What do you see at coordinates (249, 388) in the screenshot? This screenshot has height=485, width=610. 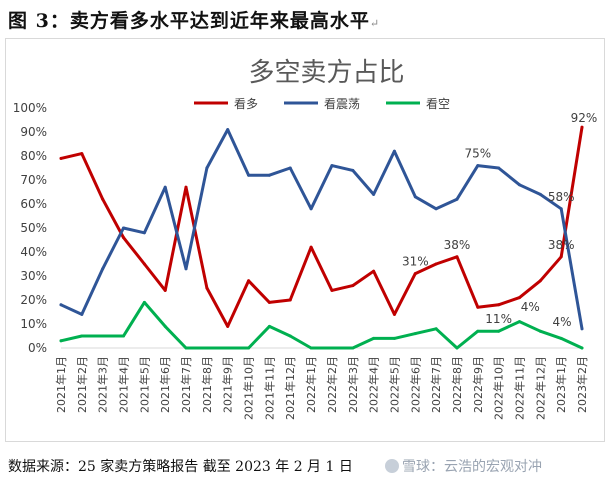 I see `x-tick-label: 2021年10月` at bounding box center [249, 388].